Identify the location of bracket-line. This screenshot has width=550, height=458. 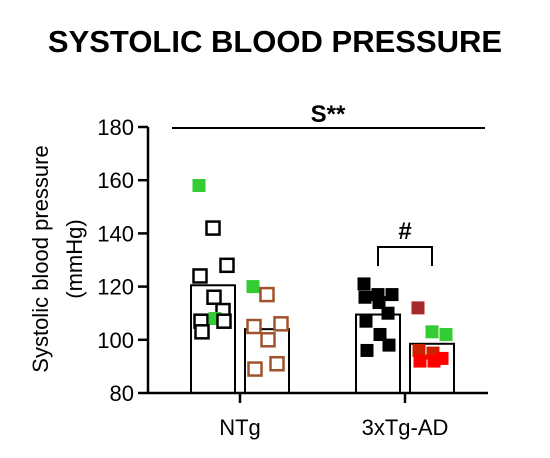
(405, 256).